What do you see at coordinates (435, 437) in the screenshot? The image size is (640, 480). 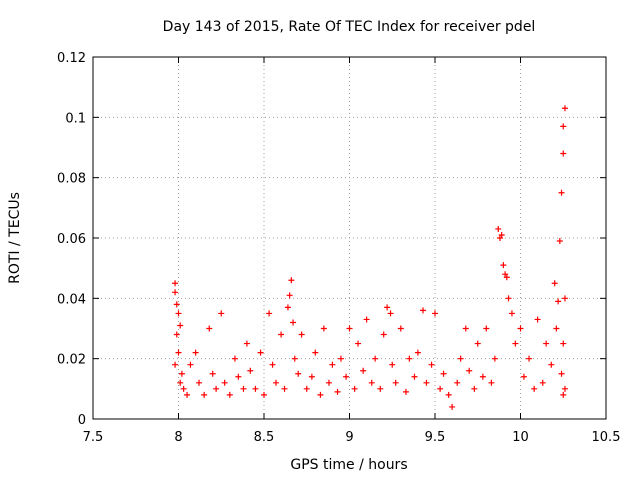 I see `x-tick-label: 9.5` at bounding box center [435, 437].